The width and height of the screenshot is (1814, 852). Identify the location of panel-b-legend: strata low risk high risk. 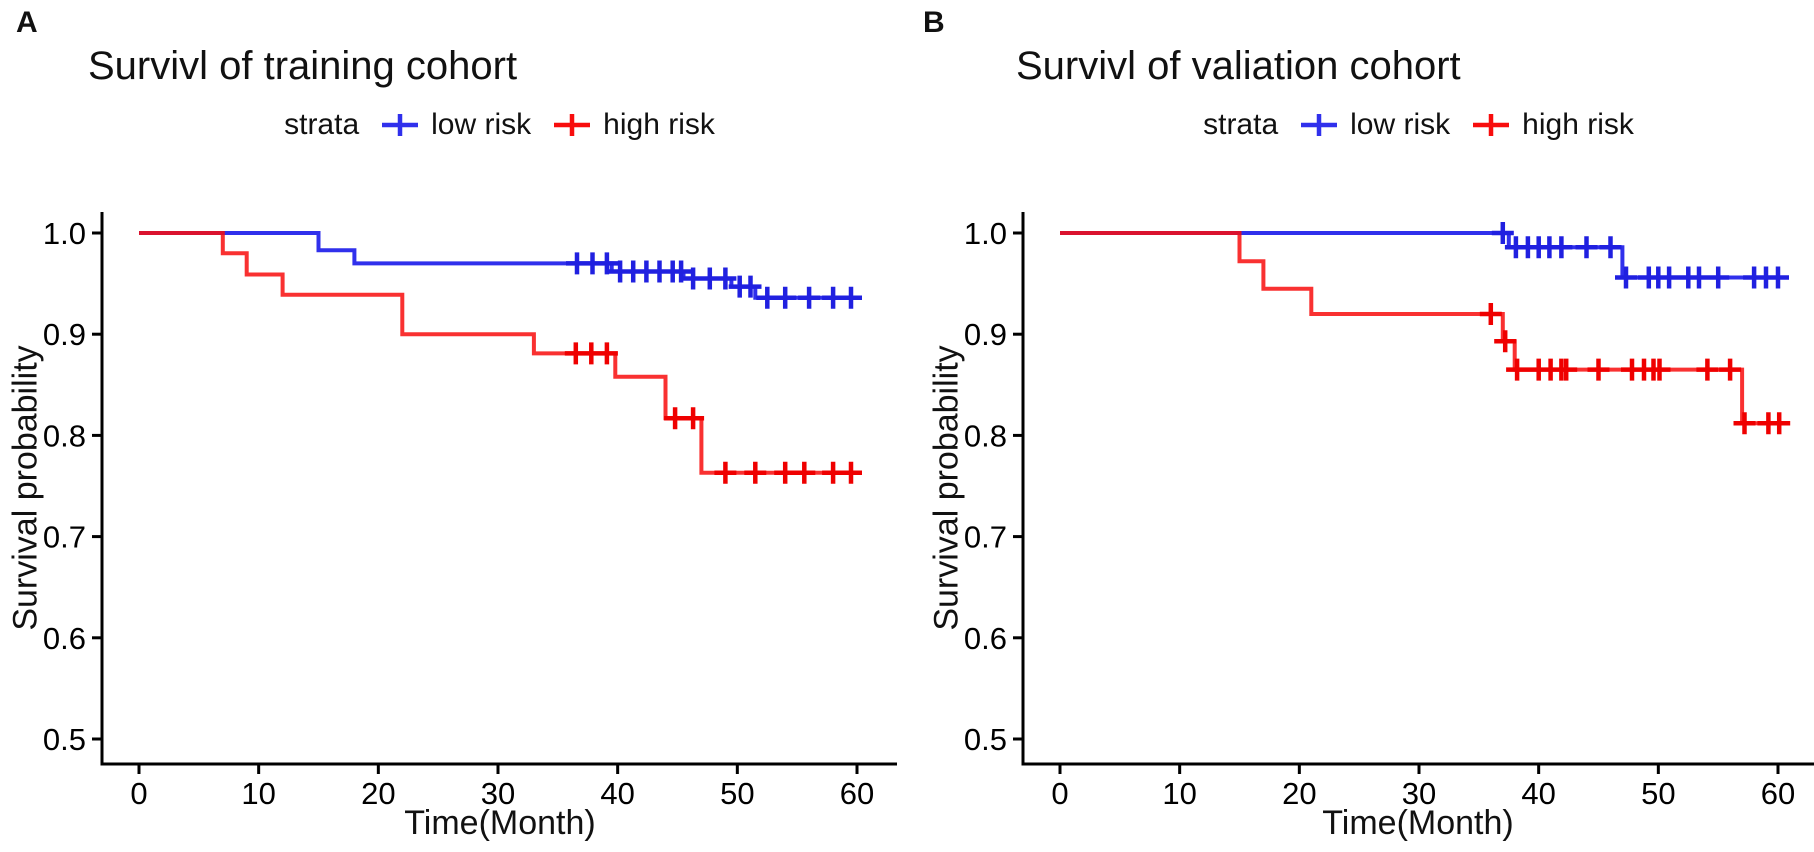
(1418, 125).